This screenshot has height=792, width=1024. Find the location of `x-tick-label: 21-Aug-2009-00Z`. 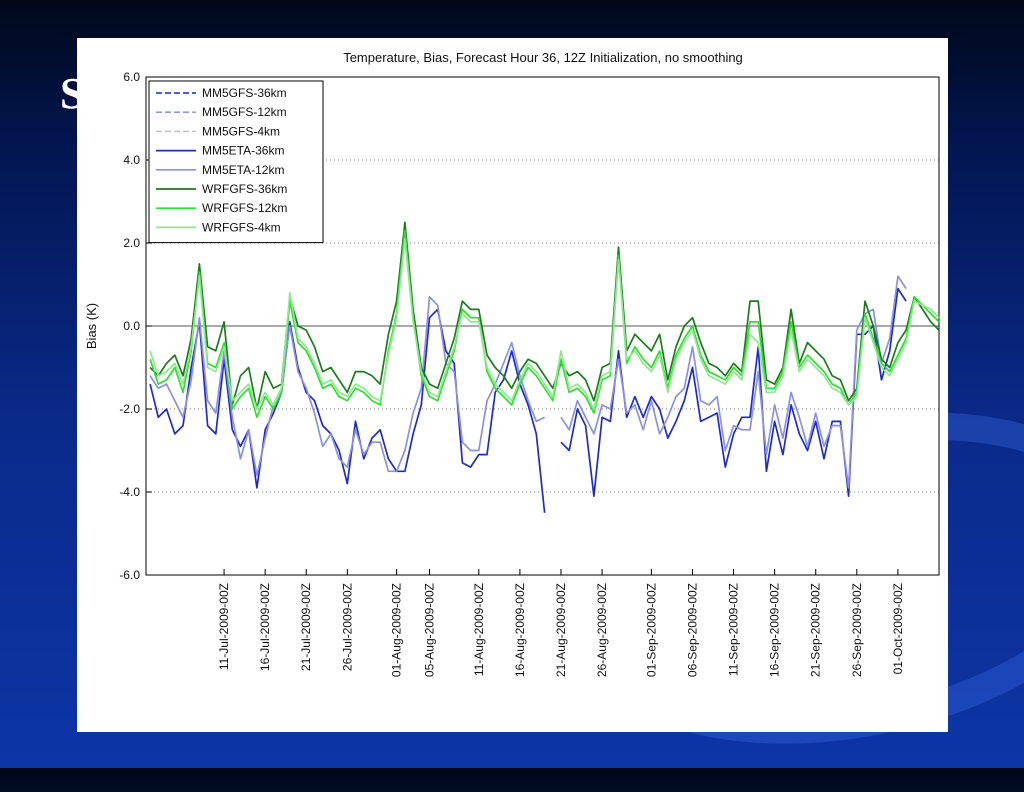

x-tick-label: 21-Aug-2009-00Z is located at coordinates (561, 630).